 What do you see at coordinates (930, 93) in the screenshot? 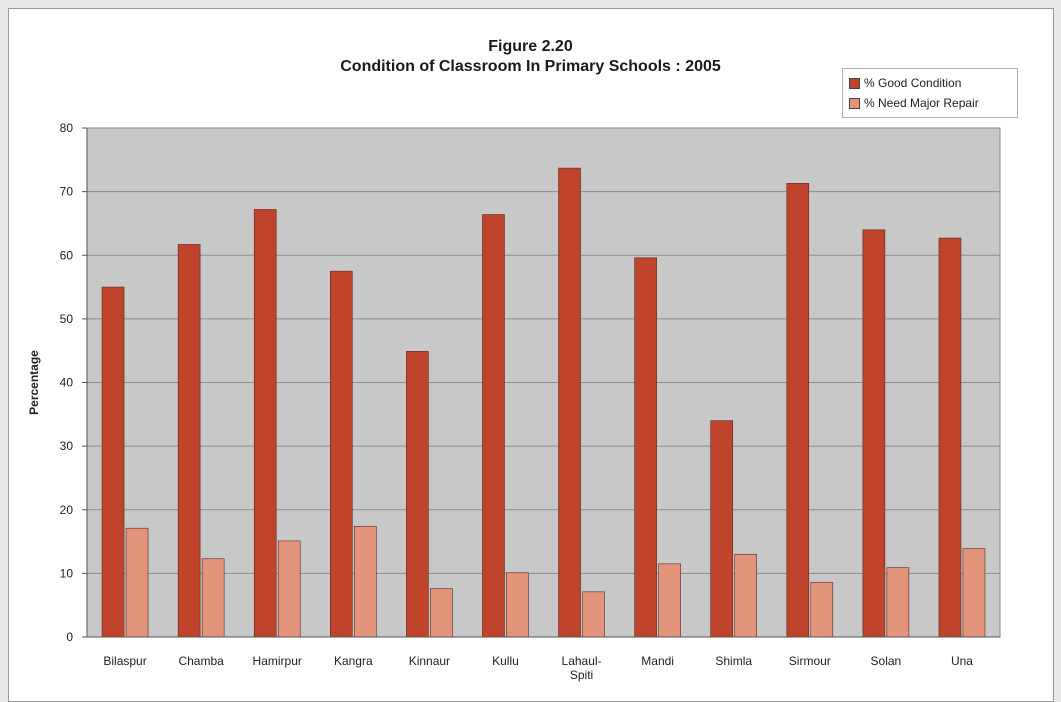
I see `chart-legend: % Good Condition % Need Major Repair` at bounding box center [930, 93].